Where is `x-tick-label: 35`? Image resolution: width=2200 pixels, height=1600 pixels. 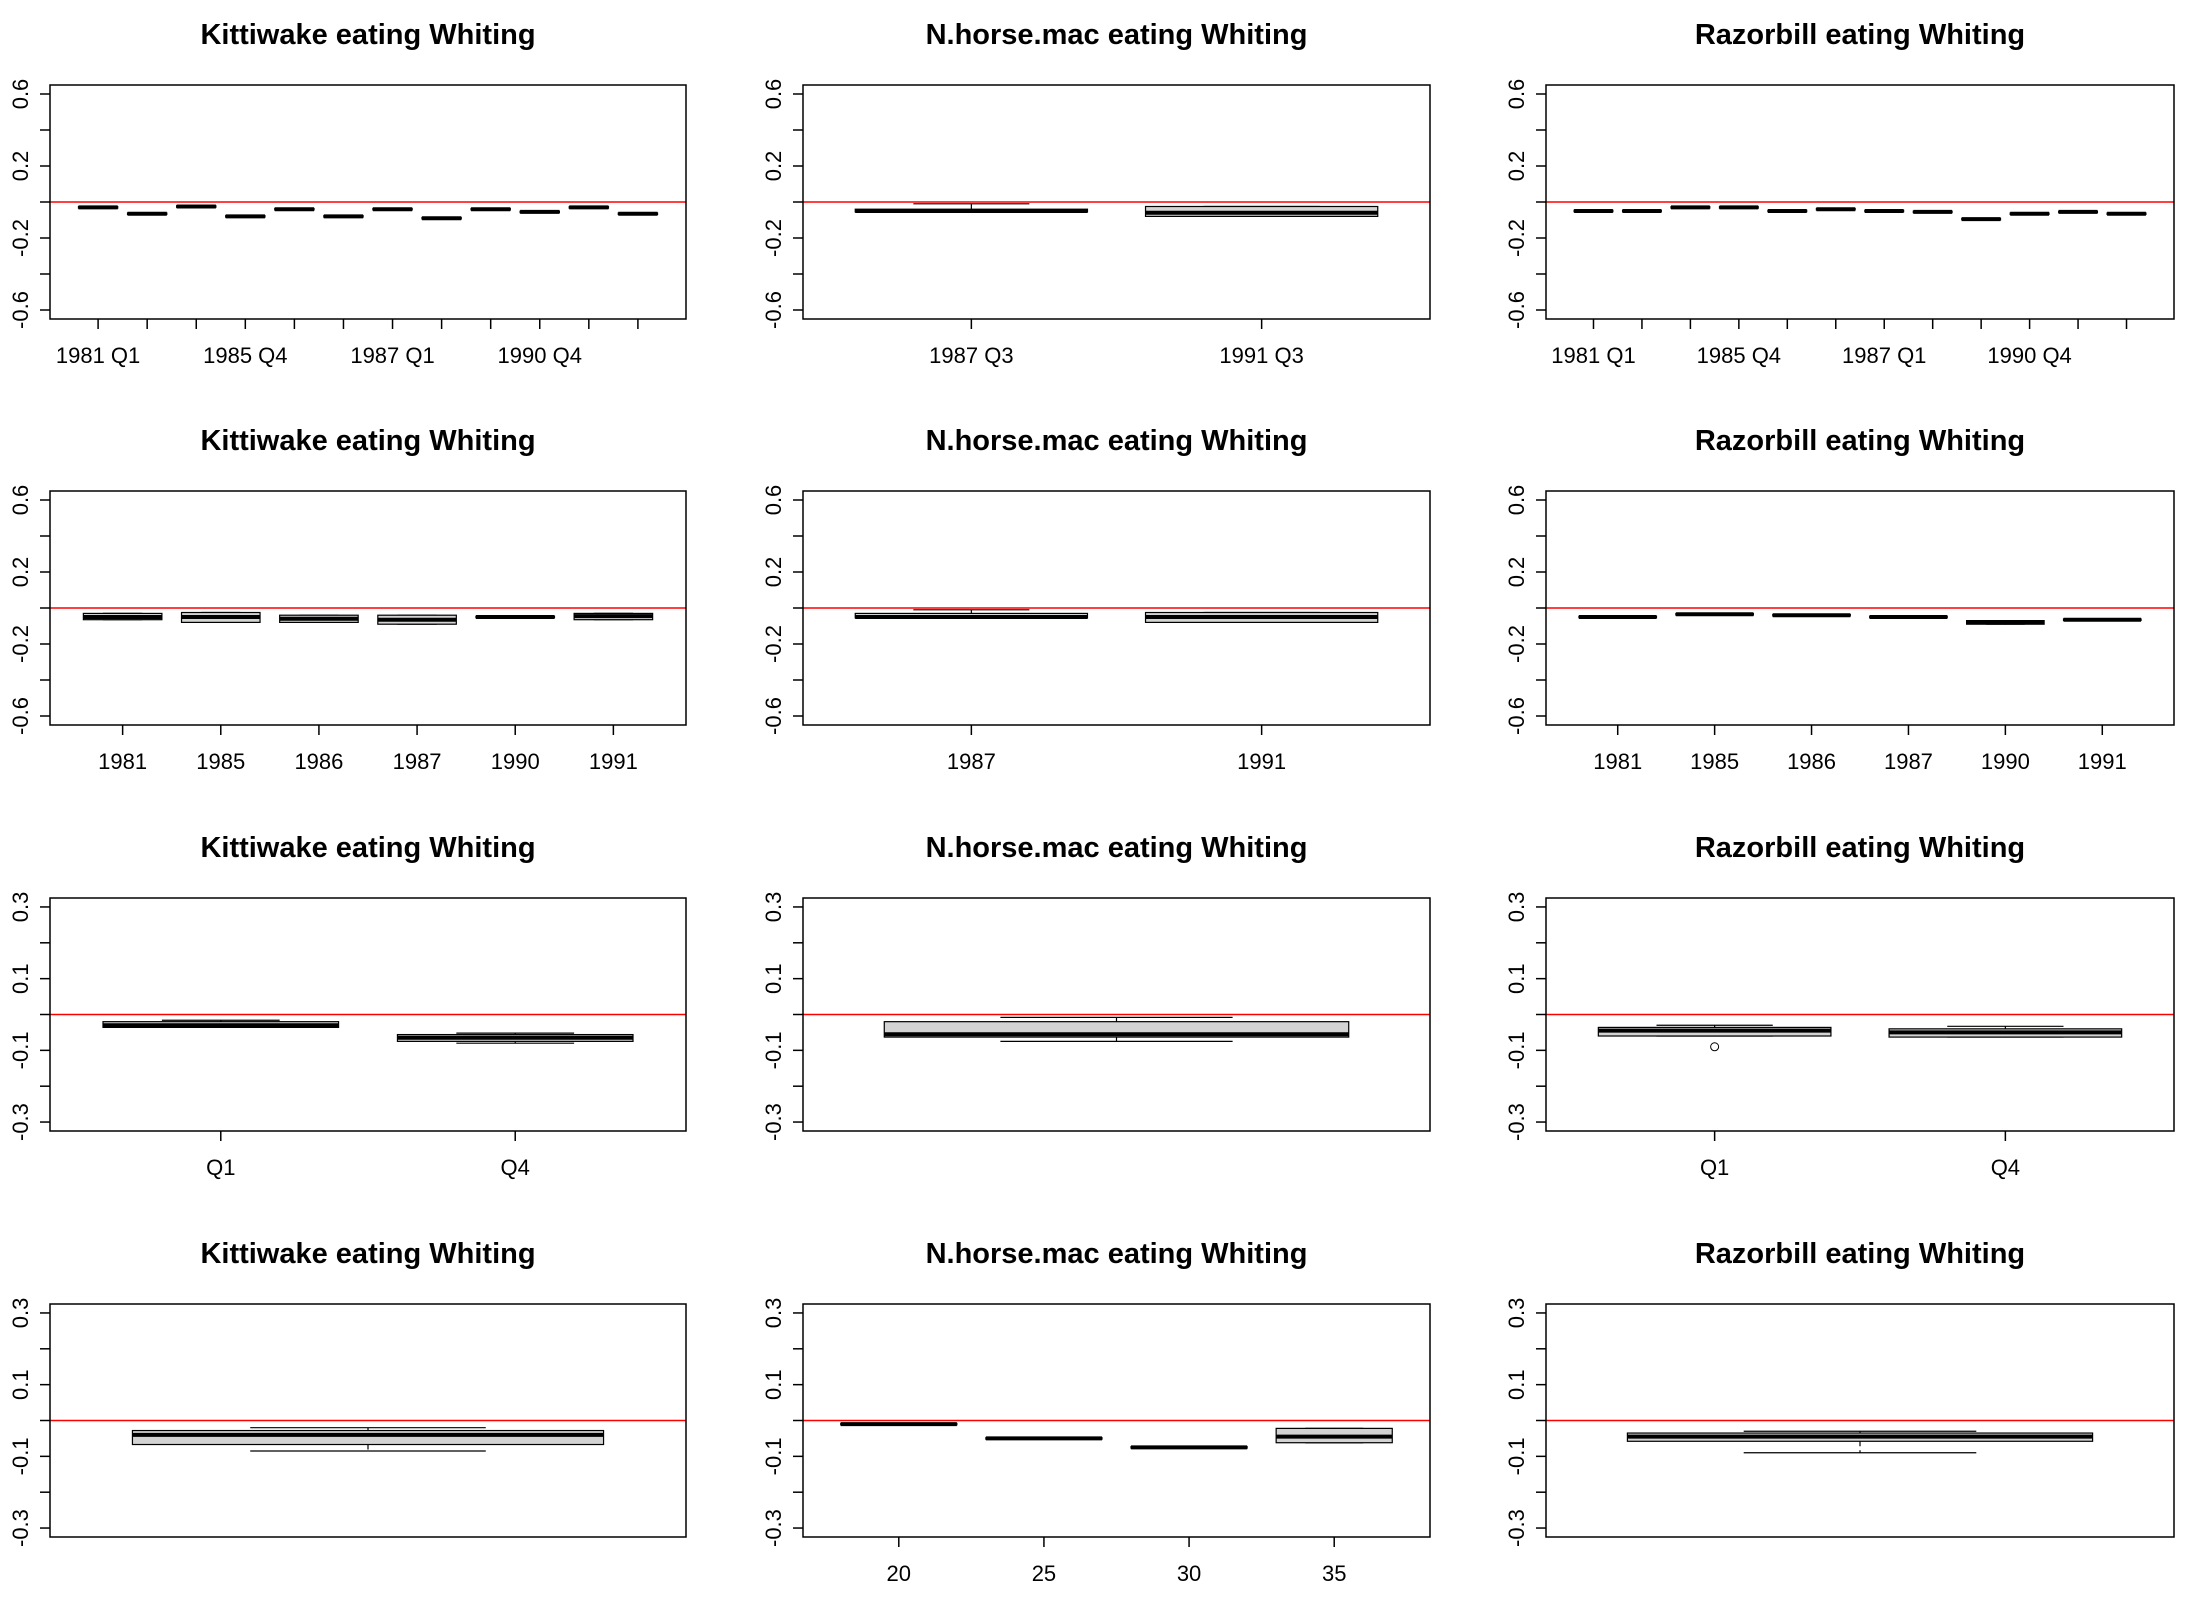 x-tick-label: 35 is located at coordinates (1334, 1573).